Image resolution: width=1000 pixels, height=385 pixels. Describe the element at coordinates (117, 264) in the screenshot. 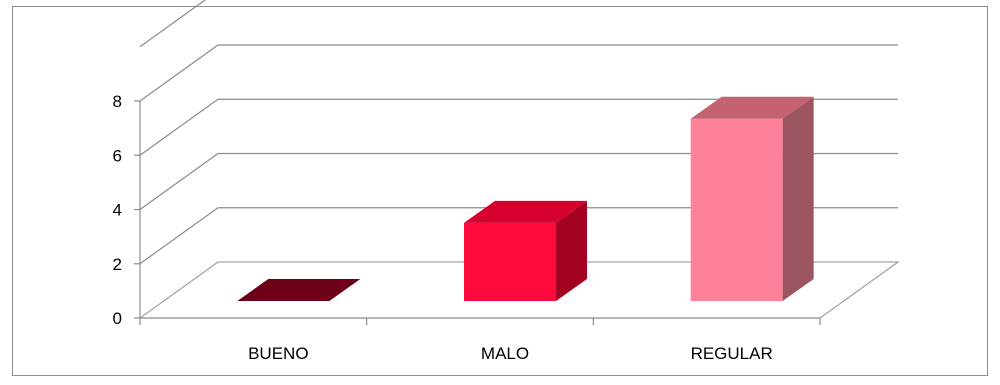

I see `y-tick-label: 2` at that location.